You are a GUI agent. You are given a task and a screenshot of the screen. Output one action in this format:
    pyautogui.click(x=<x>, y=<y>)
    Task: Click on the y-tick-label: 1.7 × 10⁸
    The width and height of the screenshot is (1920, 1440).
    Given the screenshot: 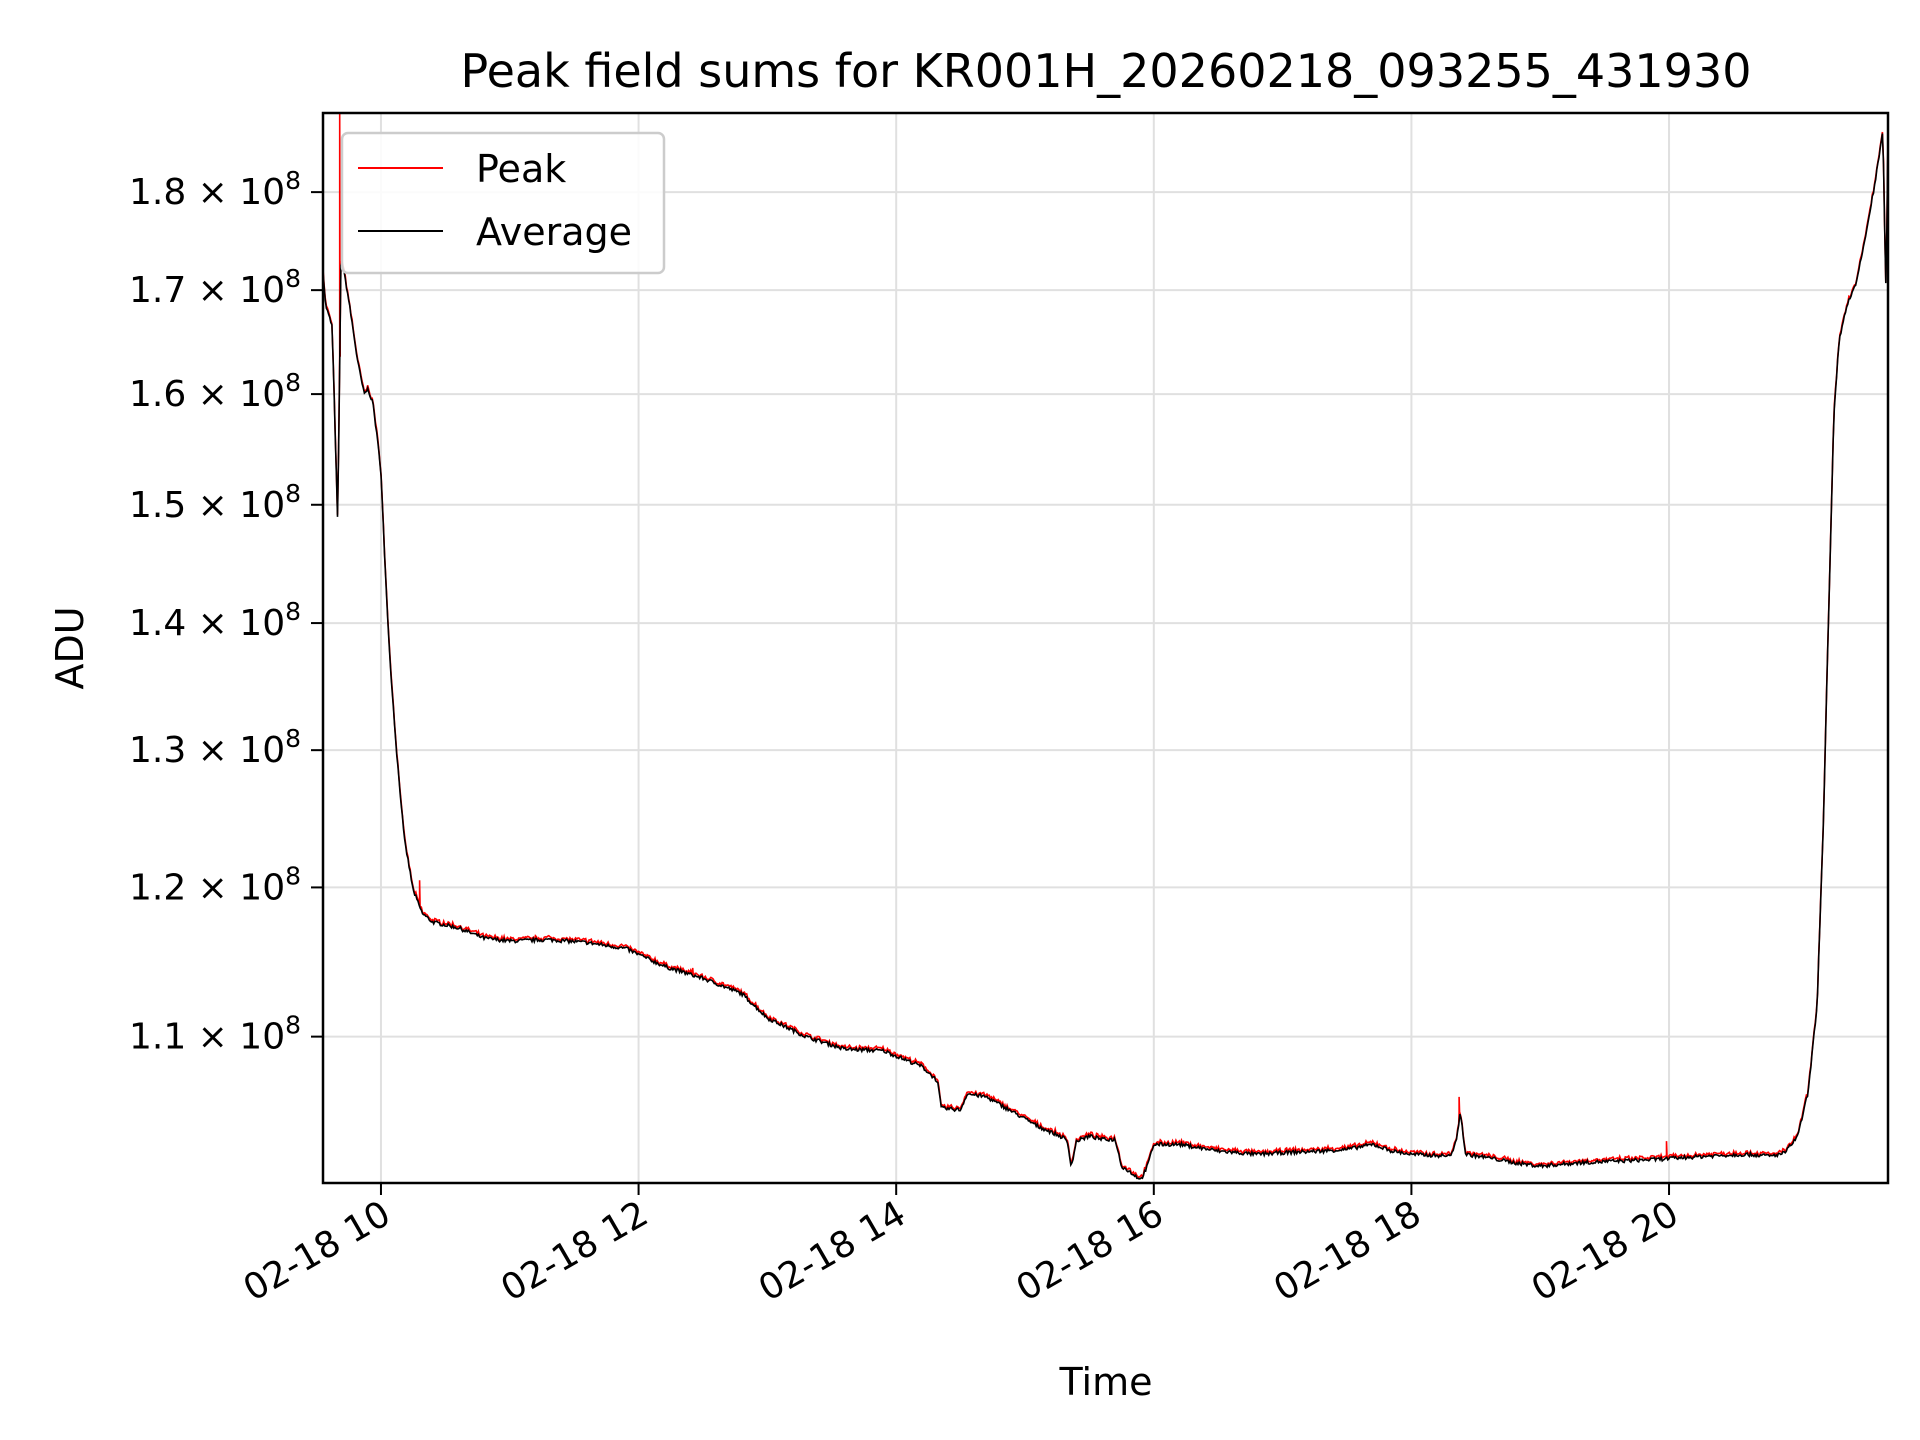 What is the action you would take?
    pyautogui.click(x=215, y=287)
    